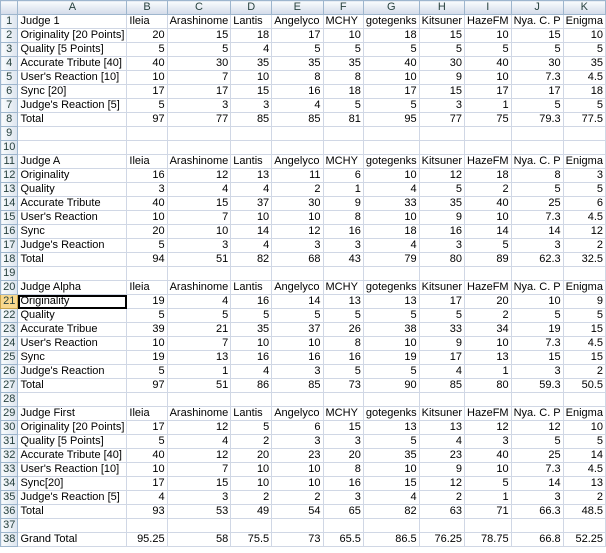 The image size is (606, 553). Describe the element at coordinates (147, 63) in the screenshot. I see `cell-b4: 40` at that location.